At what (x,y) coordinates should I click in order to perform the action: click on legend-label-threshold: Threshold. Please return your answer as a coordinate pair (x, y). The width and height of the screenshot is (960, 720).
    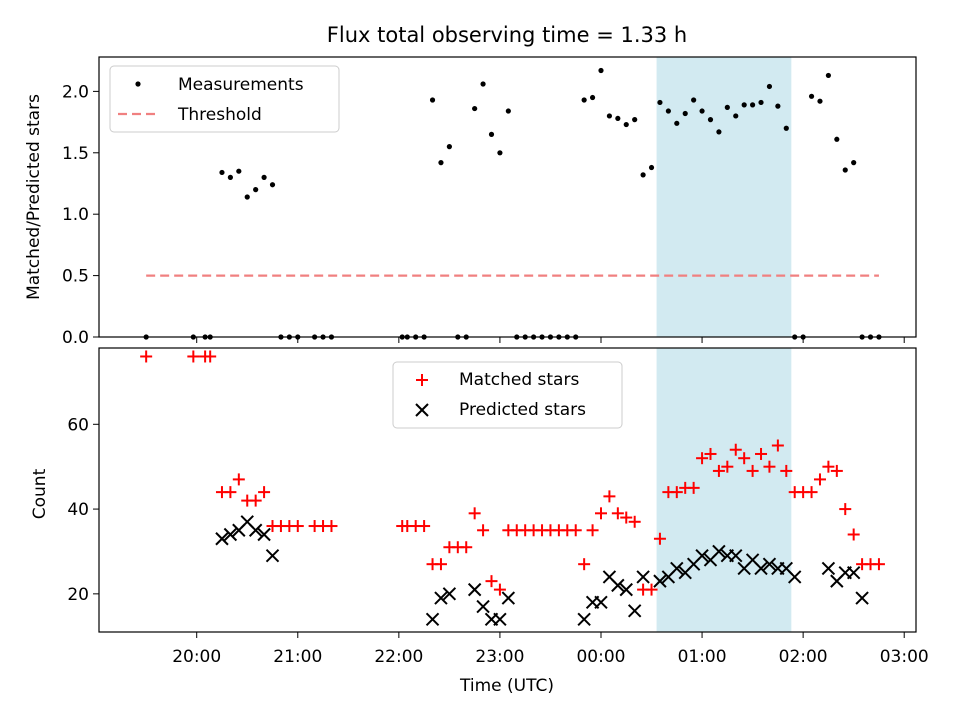
    Looking at the image, I should click on (219, 115).